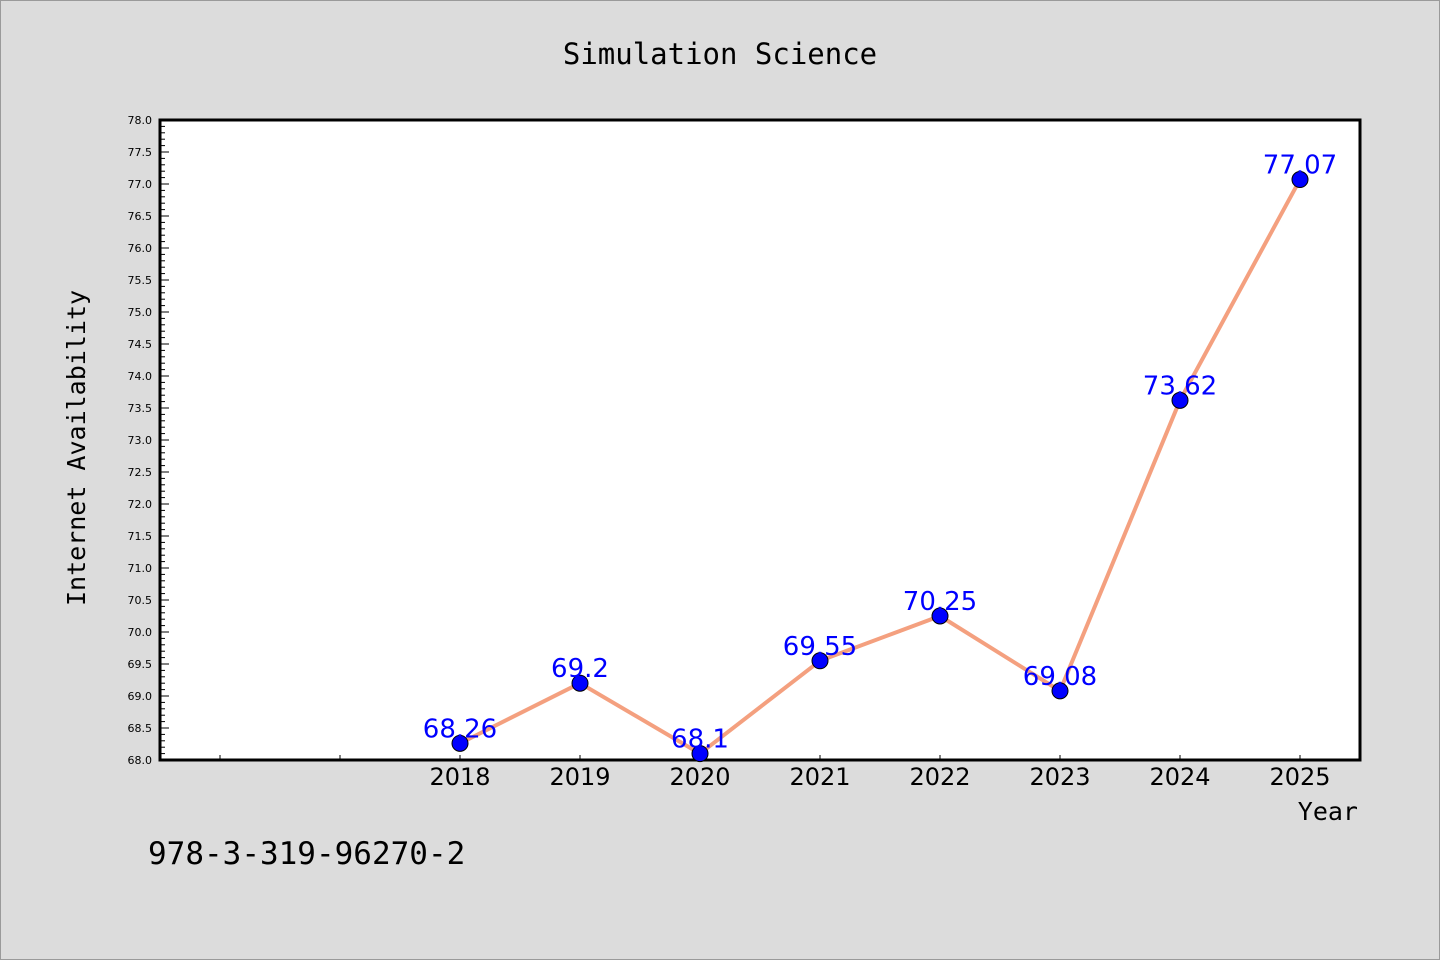 The width and height of the screenshot is (1440, 960). I want to click on y-tick-label: 73.0, so click(140, 440).